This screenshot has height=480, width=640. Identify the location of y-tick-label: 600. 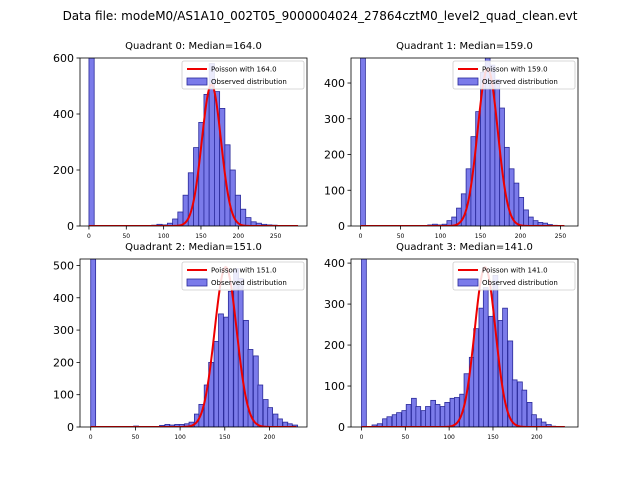
(63, 58).